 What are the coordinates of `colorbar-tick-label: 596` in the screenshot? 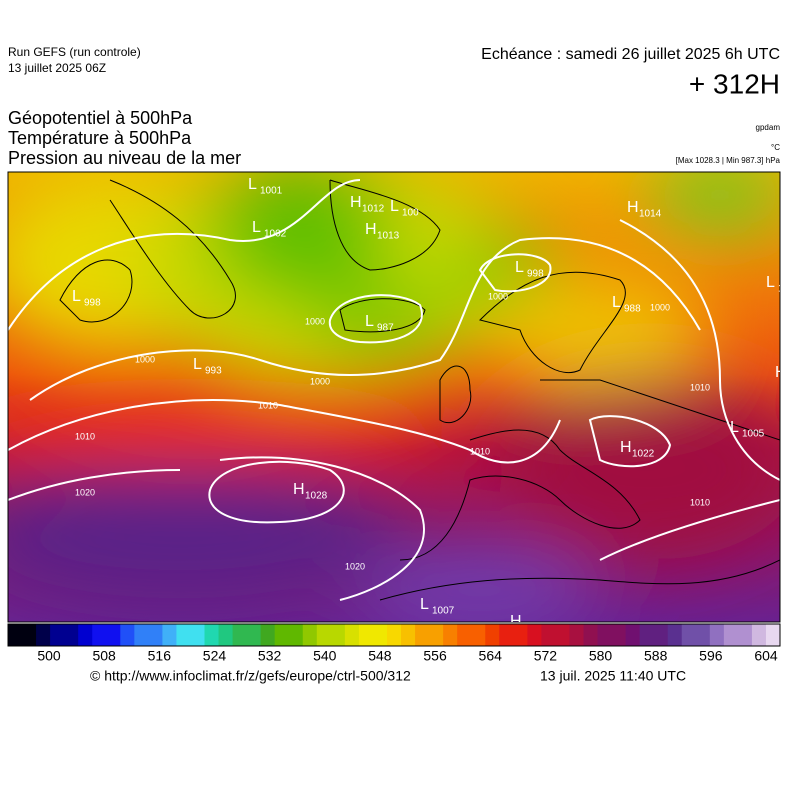 It's located at (711, 656).